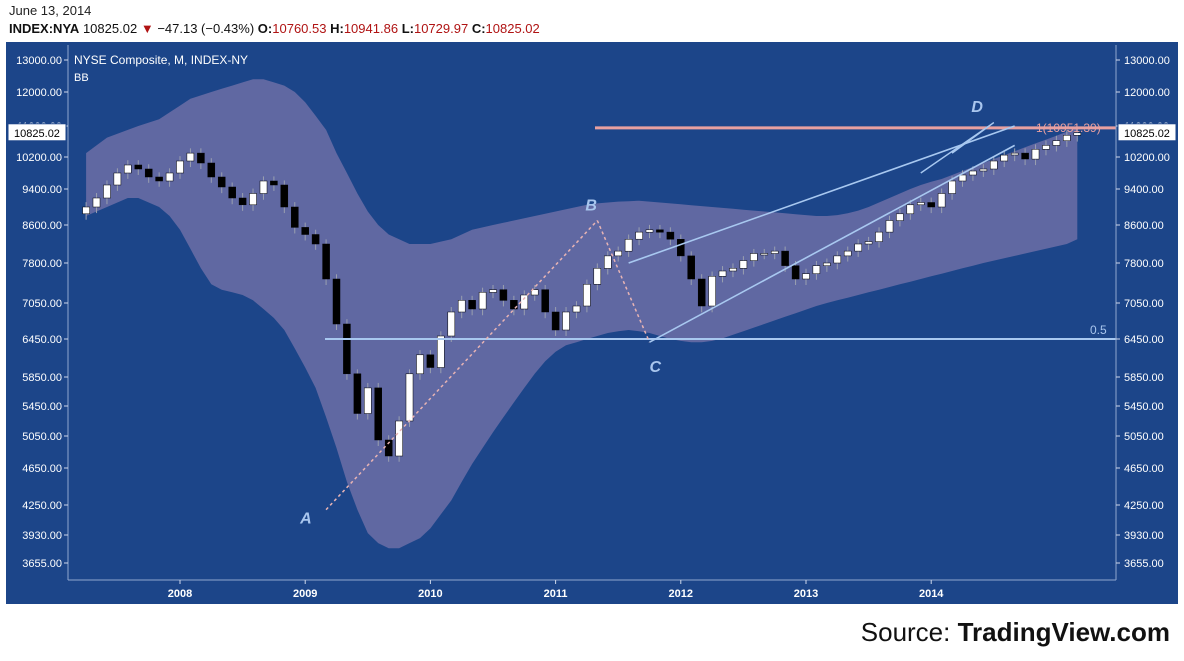  I want to click on last-price-badge-left-text: 10825.02, so click(37, 134).